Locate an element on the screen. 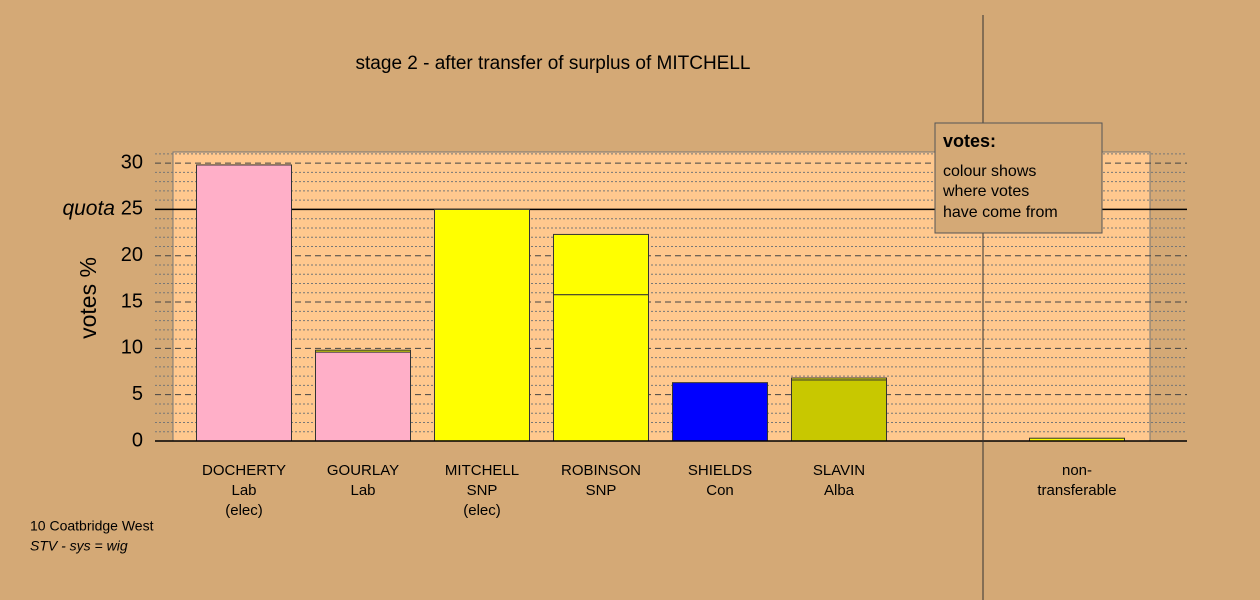 This screenshot has width=1260, height=600. x-tick-label: ROBINSON is located at coordinates (601, 470).